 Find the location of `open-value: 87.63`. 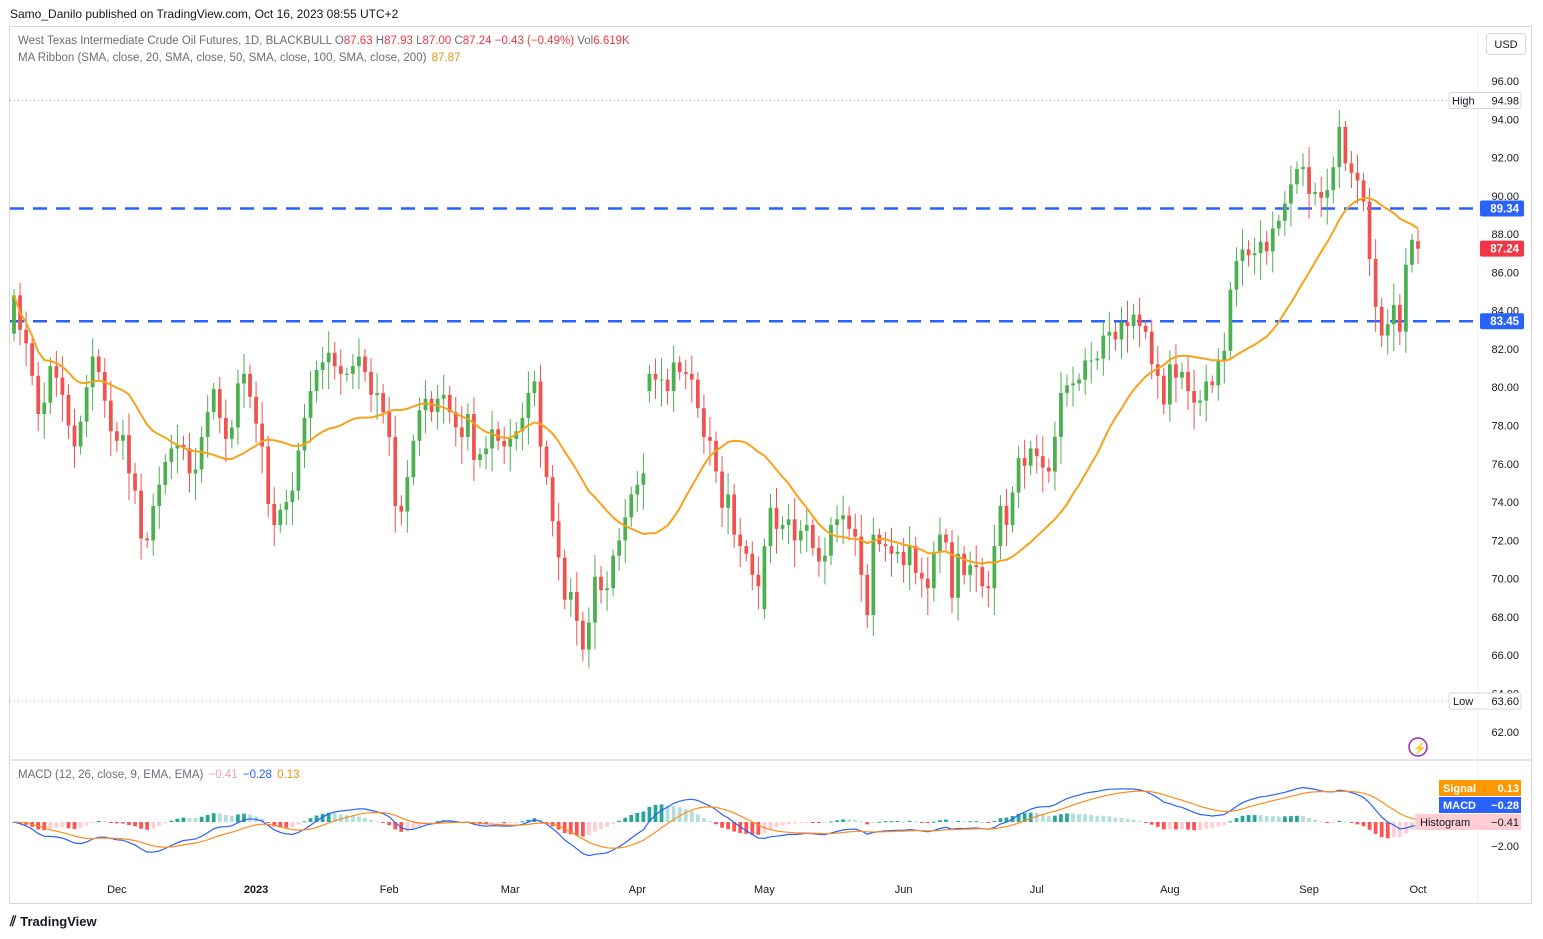

open-value: 87.63 is located at coordinates (358, 41).